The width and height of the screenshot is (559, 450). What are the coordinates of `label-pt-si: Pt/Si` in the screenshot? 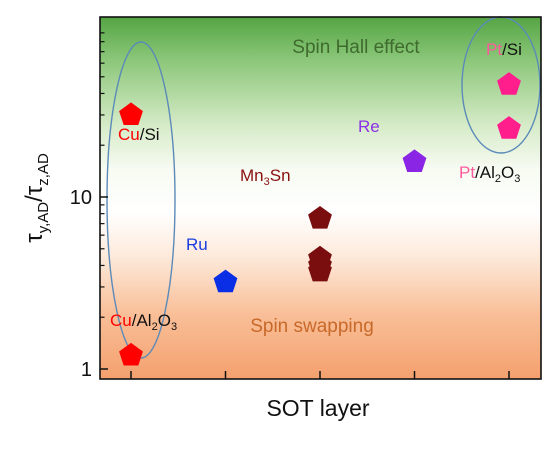 It's located at (504, 49).